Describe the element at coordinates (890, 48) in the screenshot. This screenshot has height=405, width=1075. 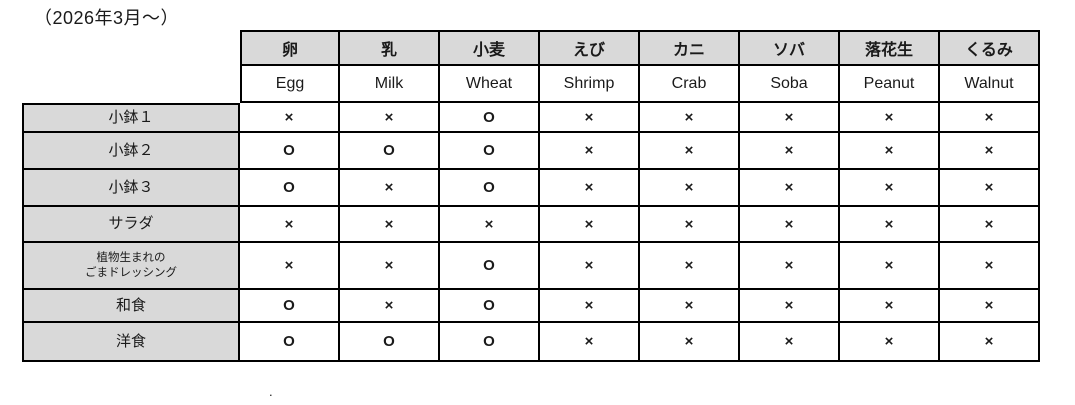
I see `col-header-peanut-ja: 落花生` at that location.